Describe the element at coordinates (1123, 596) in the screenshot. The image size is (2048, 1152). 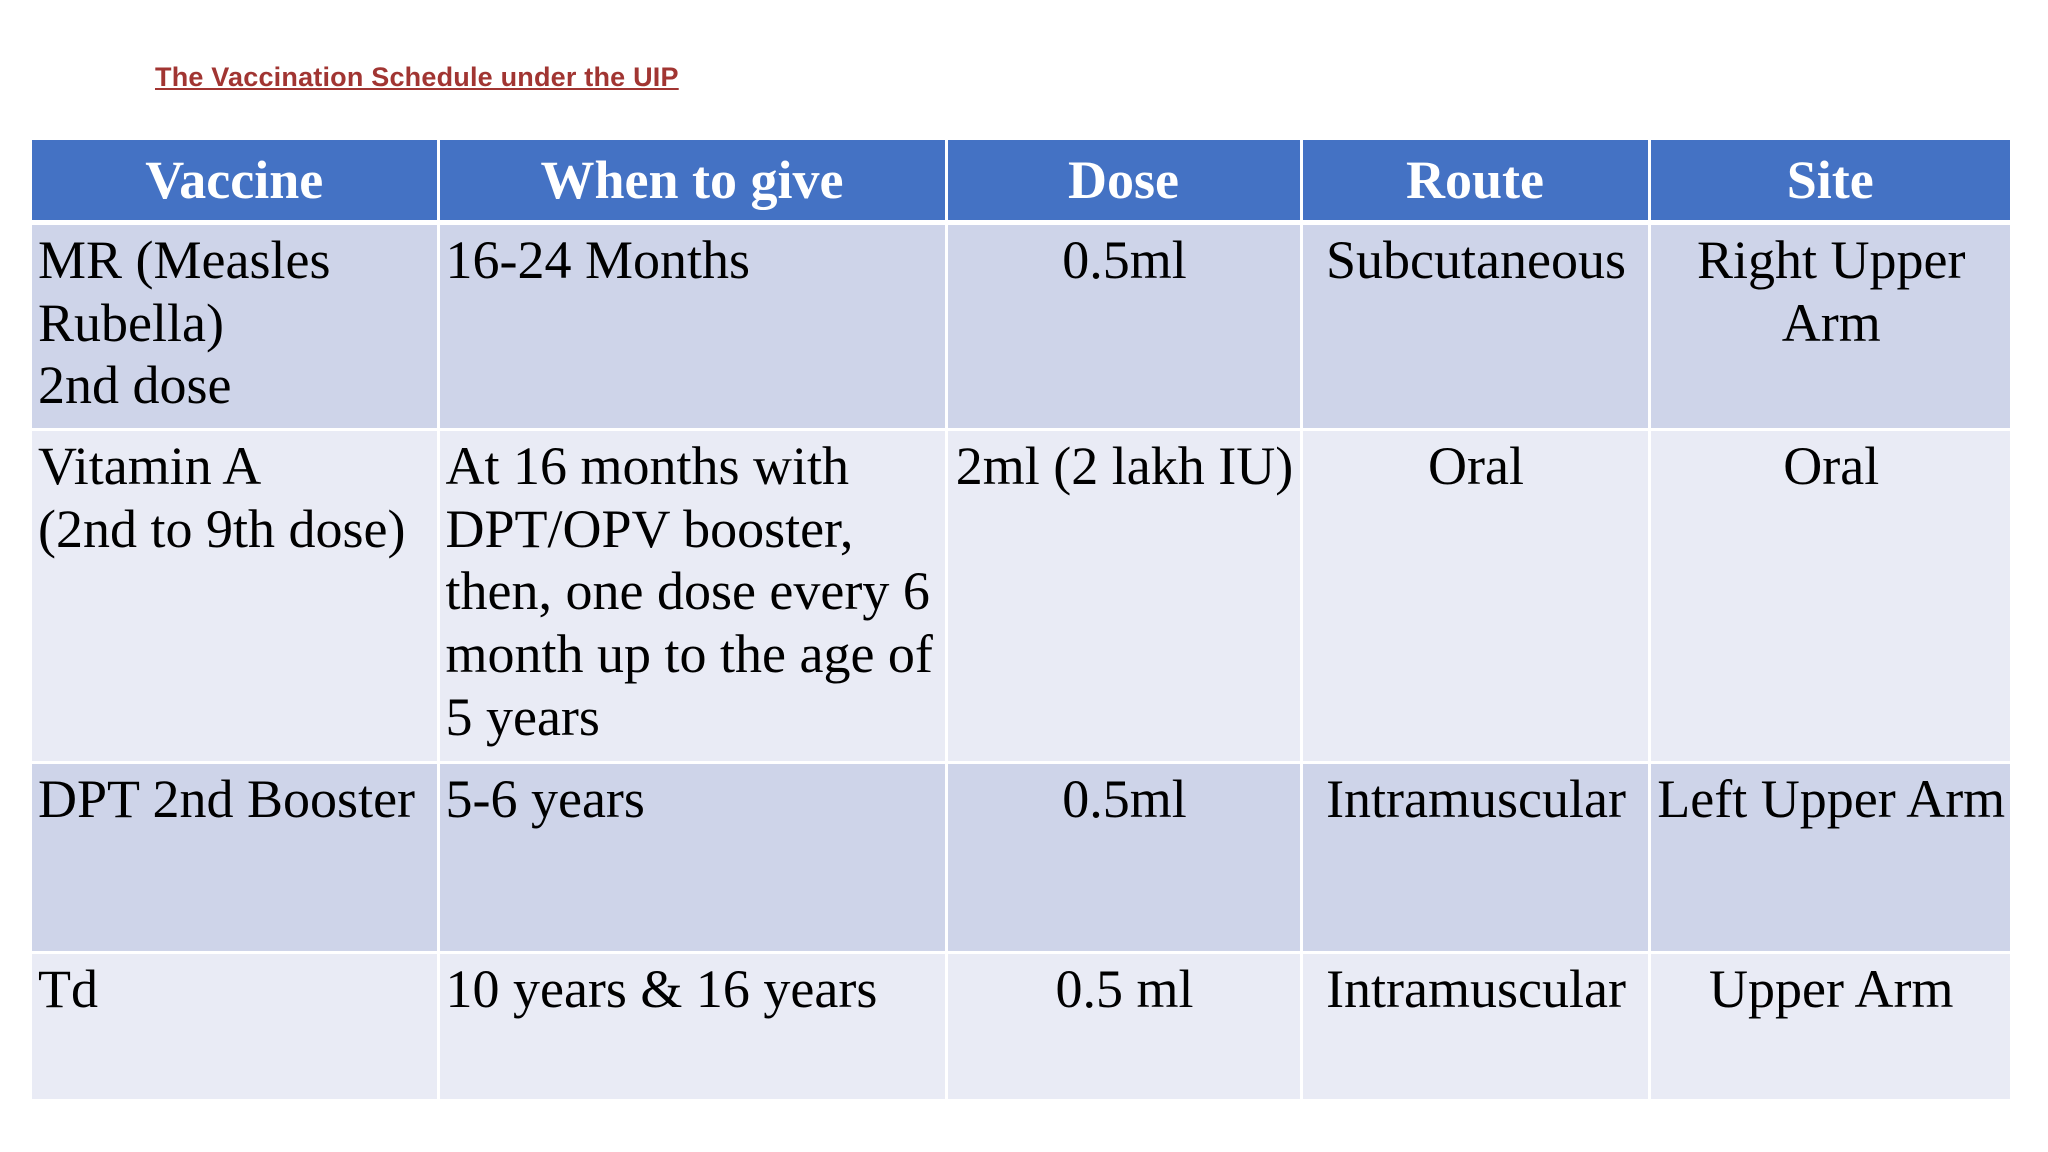
I see `cell-dose: 2ml (2 lakh IU)` at that location.